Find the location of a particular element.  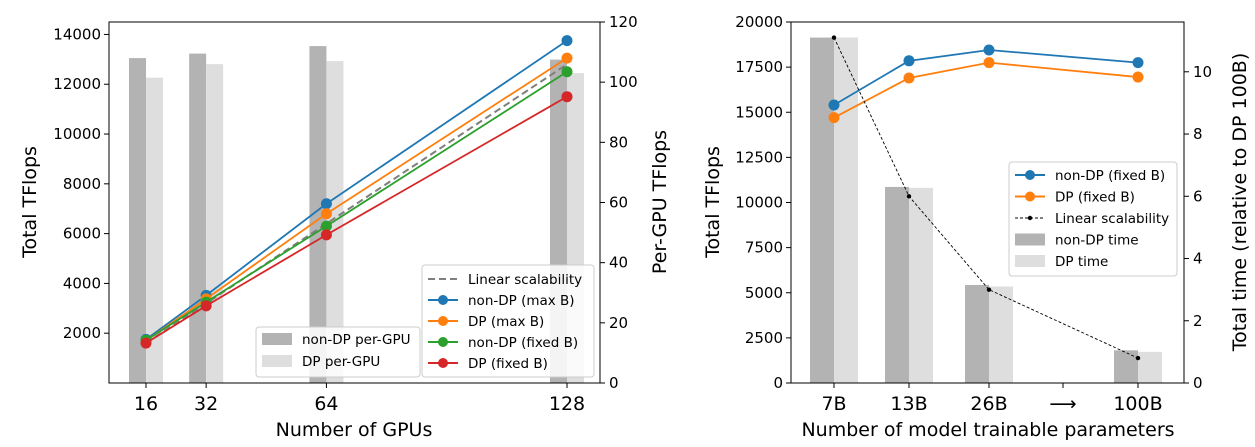

y-tick-label: 6000 is located at coordinates (82, 234).